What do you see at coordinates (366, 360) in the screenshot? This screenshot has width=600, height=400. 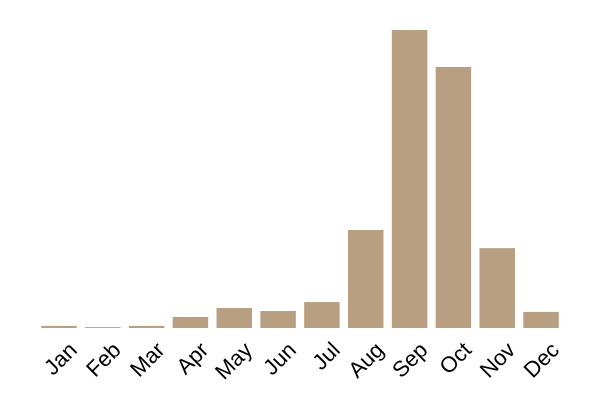 I see `x-tick-label: Aug` at bounding box center [366, 360].